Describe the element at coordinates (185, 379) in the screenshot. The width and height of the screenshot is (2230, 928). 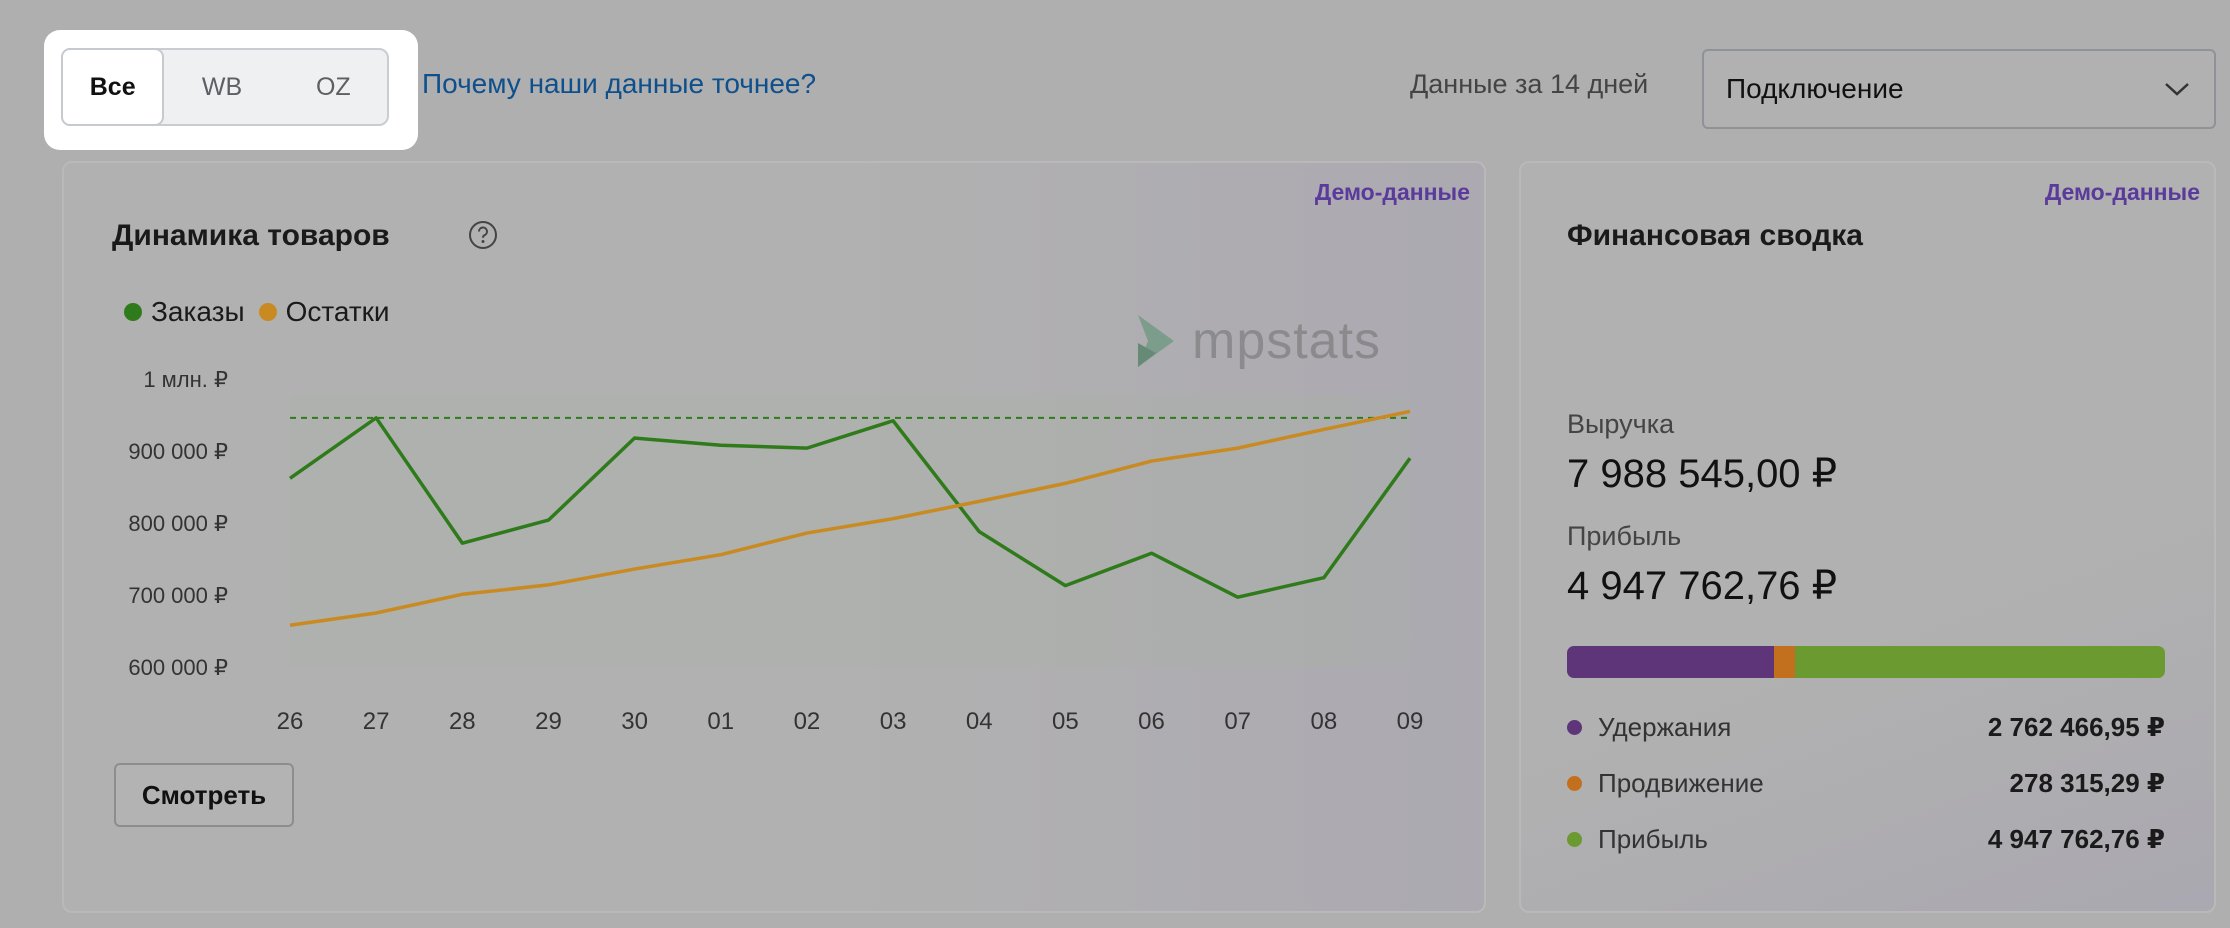
I see `y-tick-label: 1 млн. ₽` at that location.